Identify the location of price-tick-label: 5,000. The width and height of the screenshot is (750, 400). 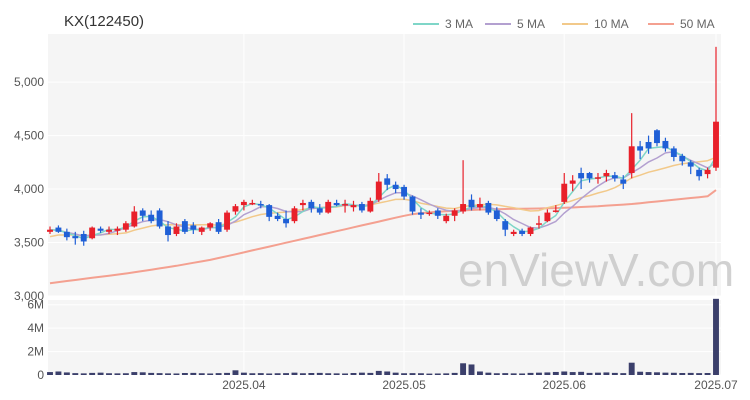
(29, 82).